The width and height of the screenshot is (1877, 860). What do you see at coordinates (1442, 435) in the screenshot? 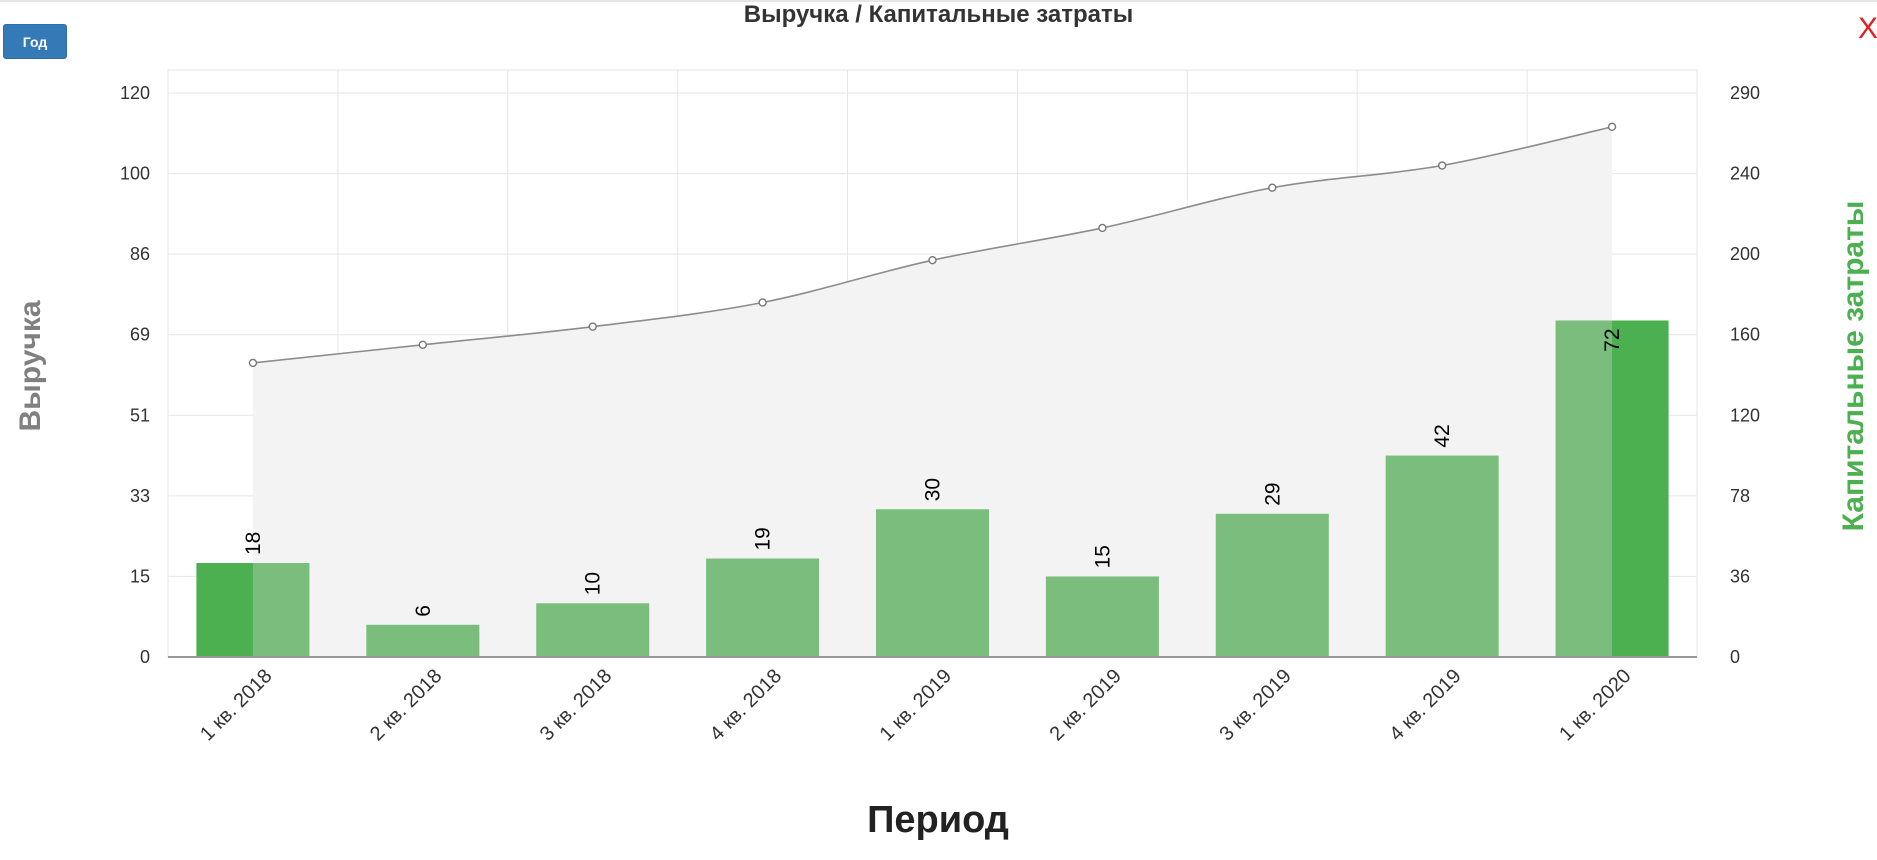
I see `bar-data-label: 42` at bounding box center [1442, 435].